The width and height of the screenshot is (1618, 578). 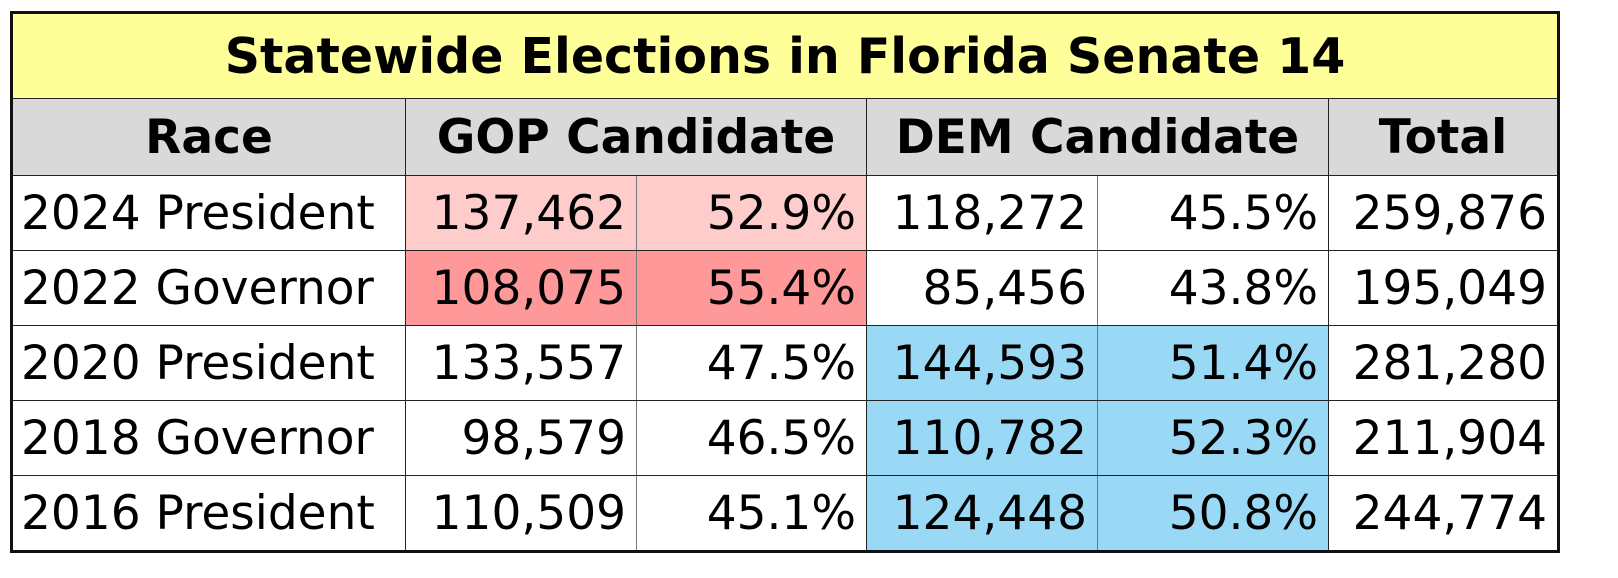 What do you see at coordinates (982, 213) in the screenshot?
I see `dem-votes-cell: 118,272` at bounding box center [982, 213].